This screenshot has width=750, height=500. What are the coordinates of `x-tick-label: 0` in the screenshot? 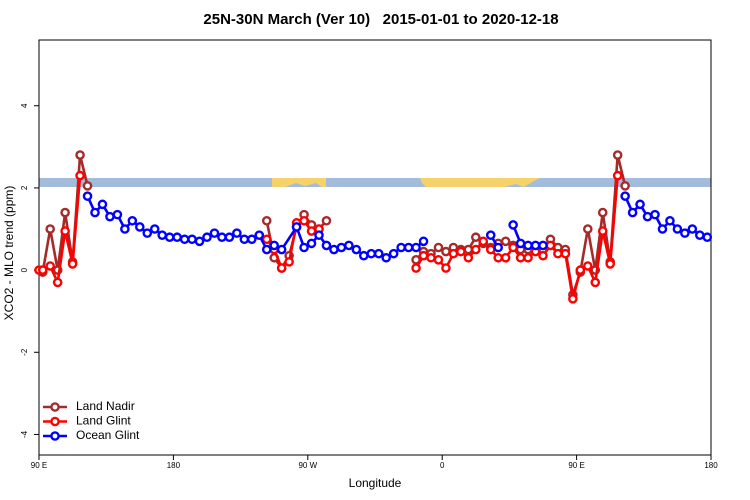 It's located at (442, 465).